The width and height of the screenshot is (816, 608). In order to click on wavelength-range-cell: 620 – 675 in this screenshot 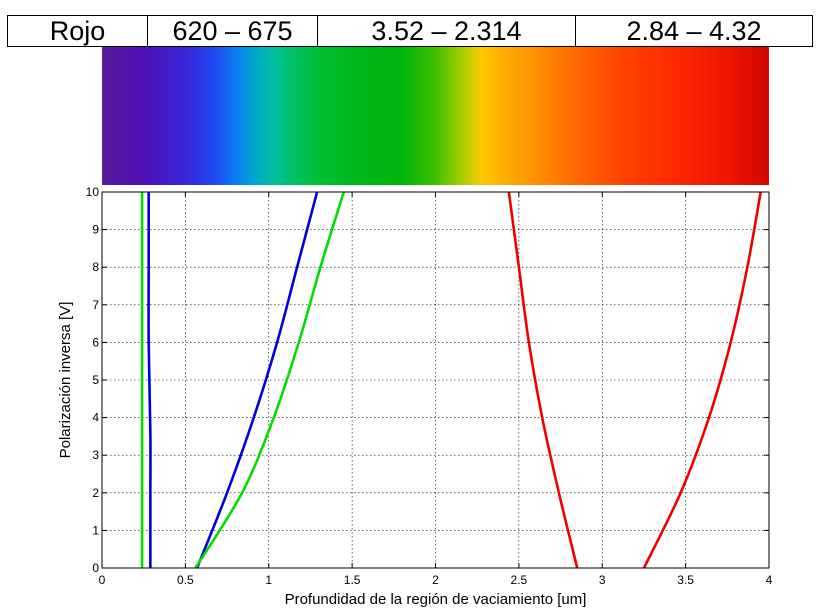, I will do `click(233, 31)`.